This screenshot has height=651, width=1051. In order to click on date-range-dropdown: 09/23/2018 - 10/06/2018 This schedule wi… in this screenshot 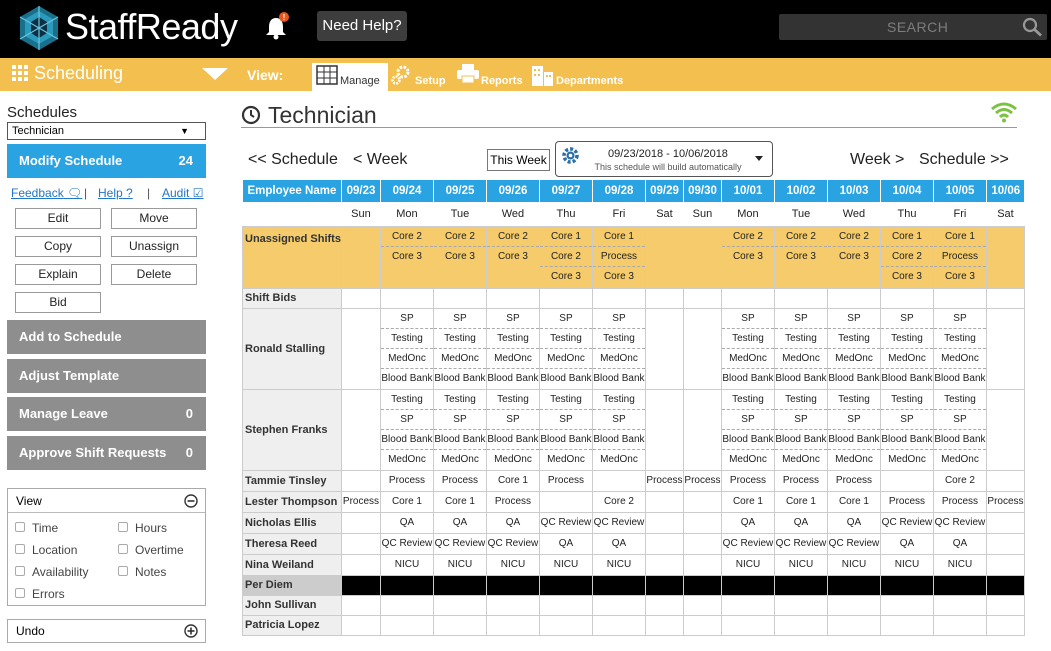, I will do `click(664, 159)`.